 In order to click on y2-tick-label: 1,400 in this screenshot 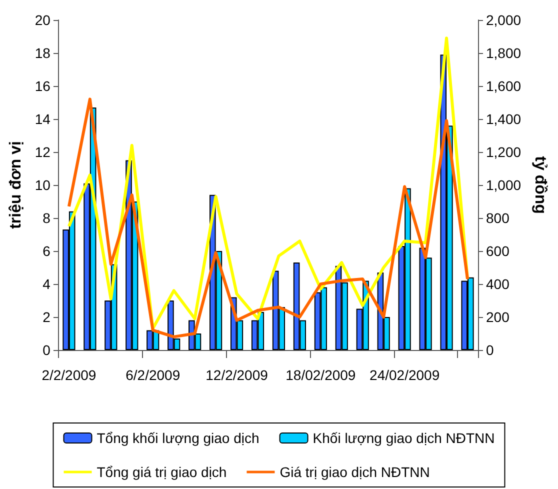, I will do `click(504, 119)`.